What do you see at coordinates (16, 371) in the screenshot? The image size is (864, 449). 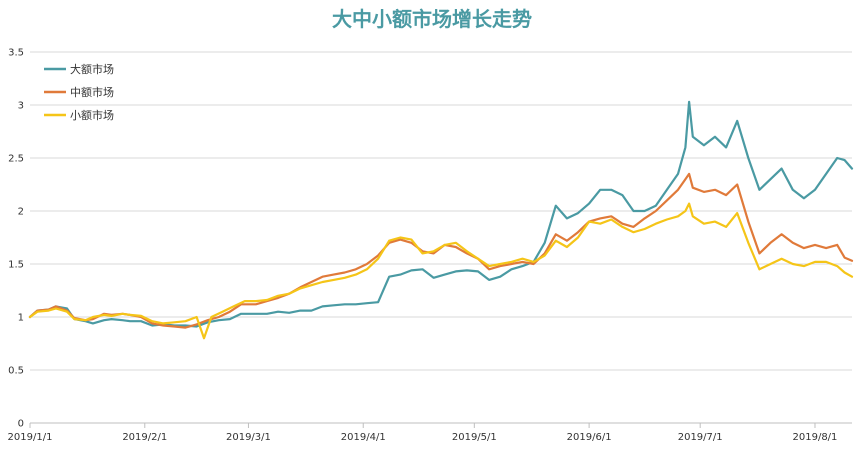 I see `y-tick-label: 0.5` at bounding box center [16, 371].